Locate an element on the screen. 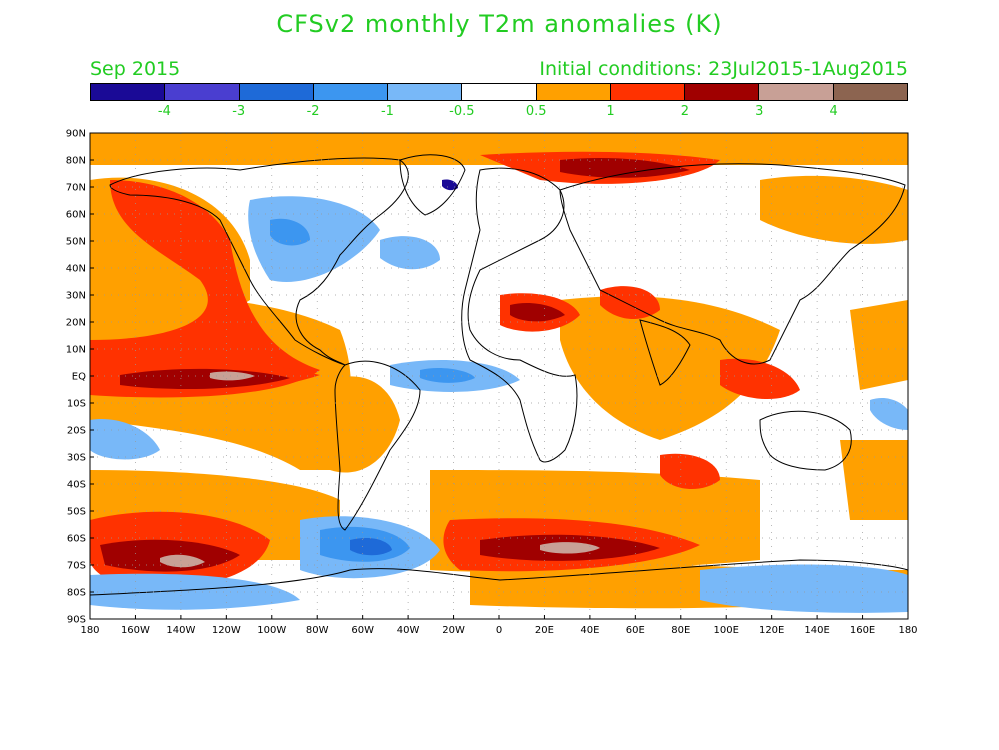  legend-label: 3 is located at coordinates (759, 111).